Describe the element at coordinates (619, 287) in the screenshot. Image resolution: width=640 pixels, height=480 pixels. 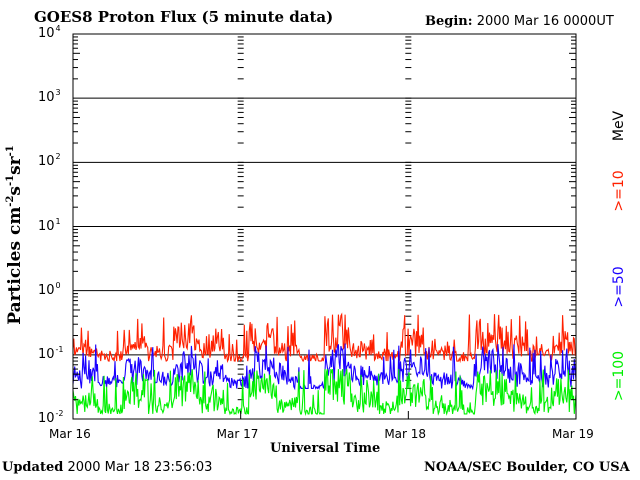
I see `legend-ge50: >=50` at that location.